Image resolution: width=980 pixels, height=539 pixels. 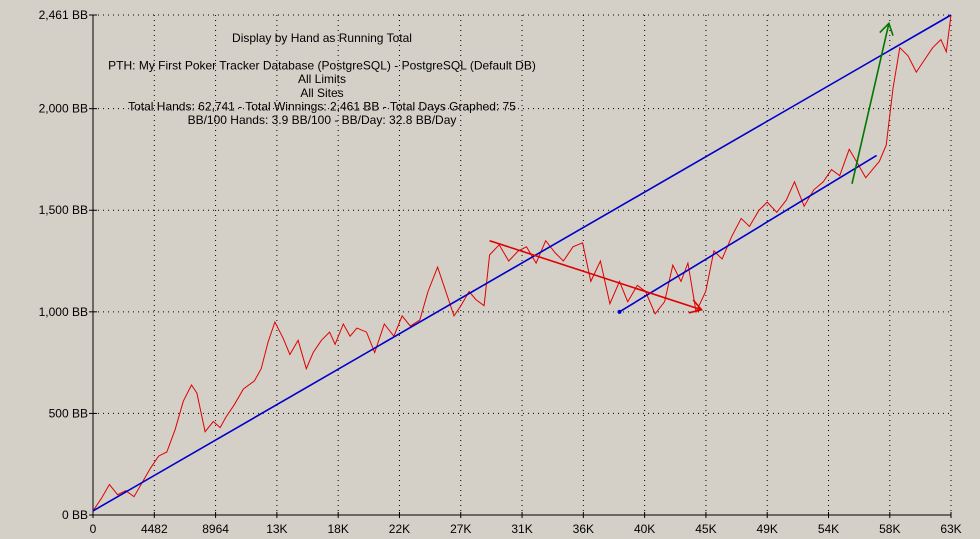 What do you see at coordinates (399, 529) in the screenshot?
I see `x-tick-label: 22K` at bounding box center [399, 529].